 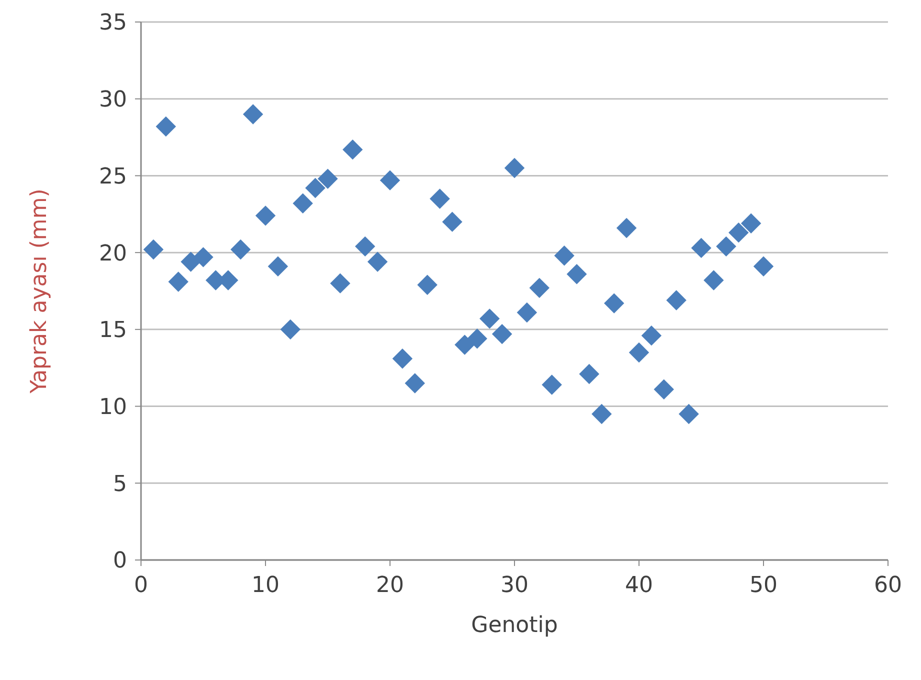 What do you see at coordinates (113, 331) in the screenshot?
I see `y-tick-label: 15` at bounding box center [113, 331].